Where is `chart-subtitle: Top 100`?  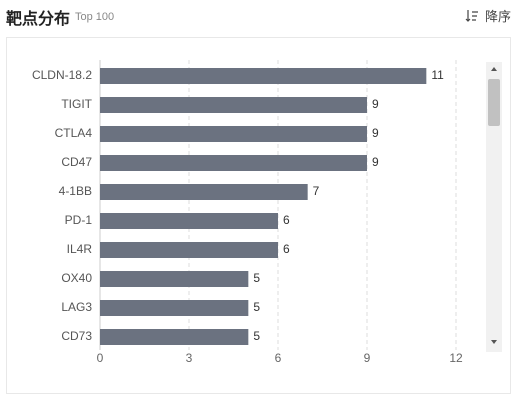 chart-subtitle: Top 100 is located at coordinates (95, 17).